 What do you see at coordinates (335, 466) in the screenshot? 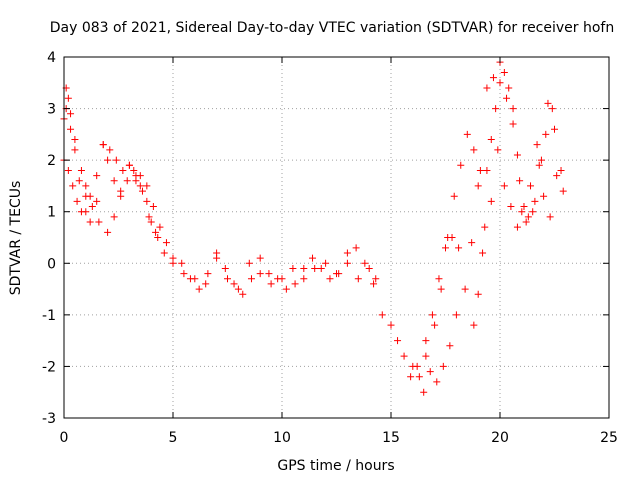
I see `x-axis-label: GPS time / hours` at bounding box center [335, 466].